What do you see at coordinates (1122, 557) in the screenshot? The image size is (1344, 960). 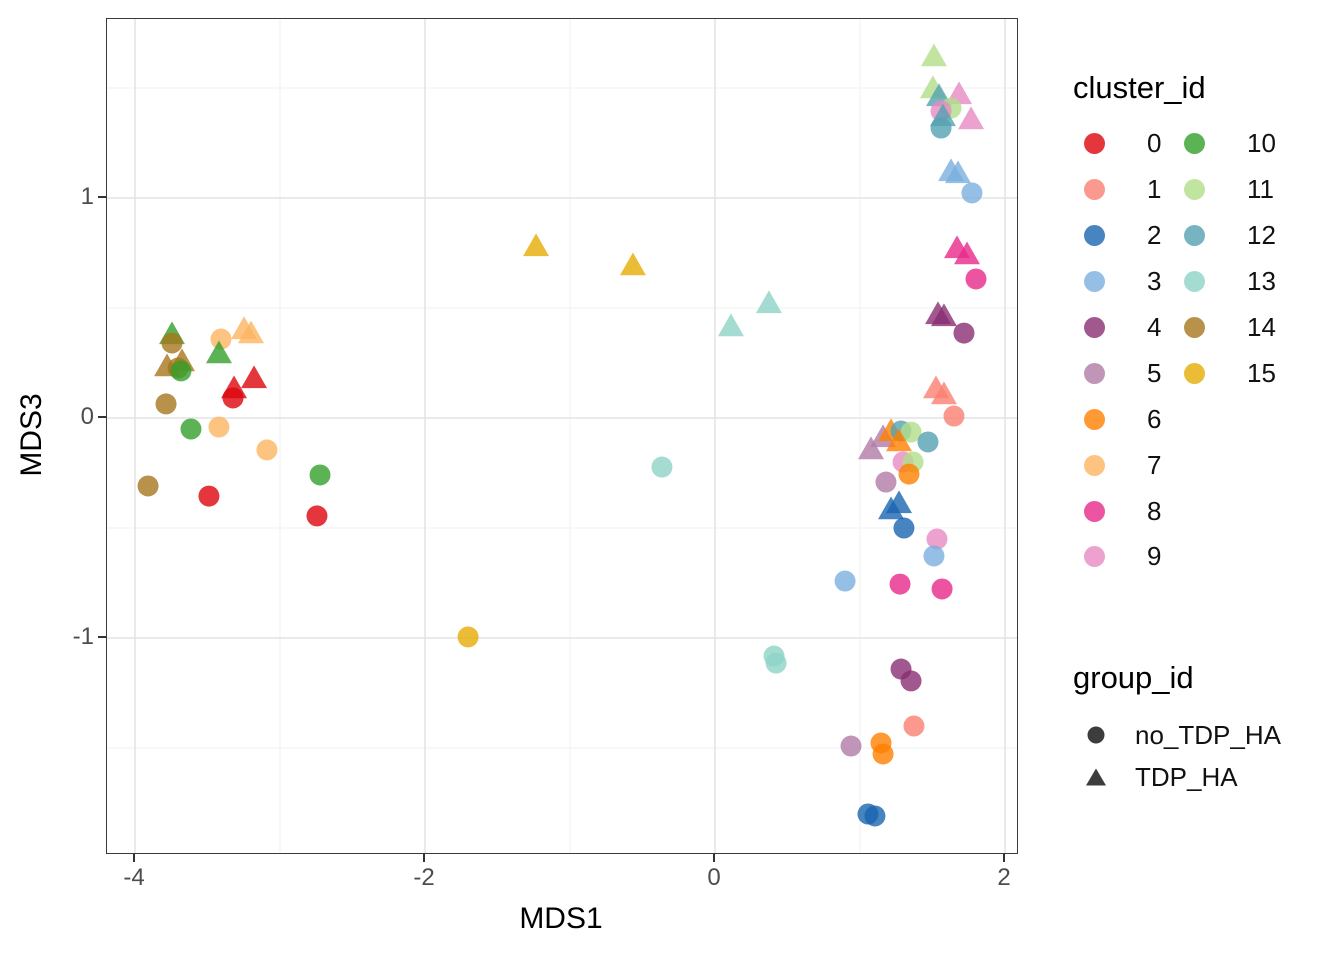 I see `cluster-legend-entry: 9` at bounding box center [1122, 557].